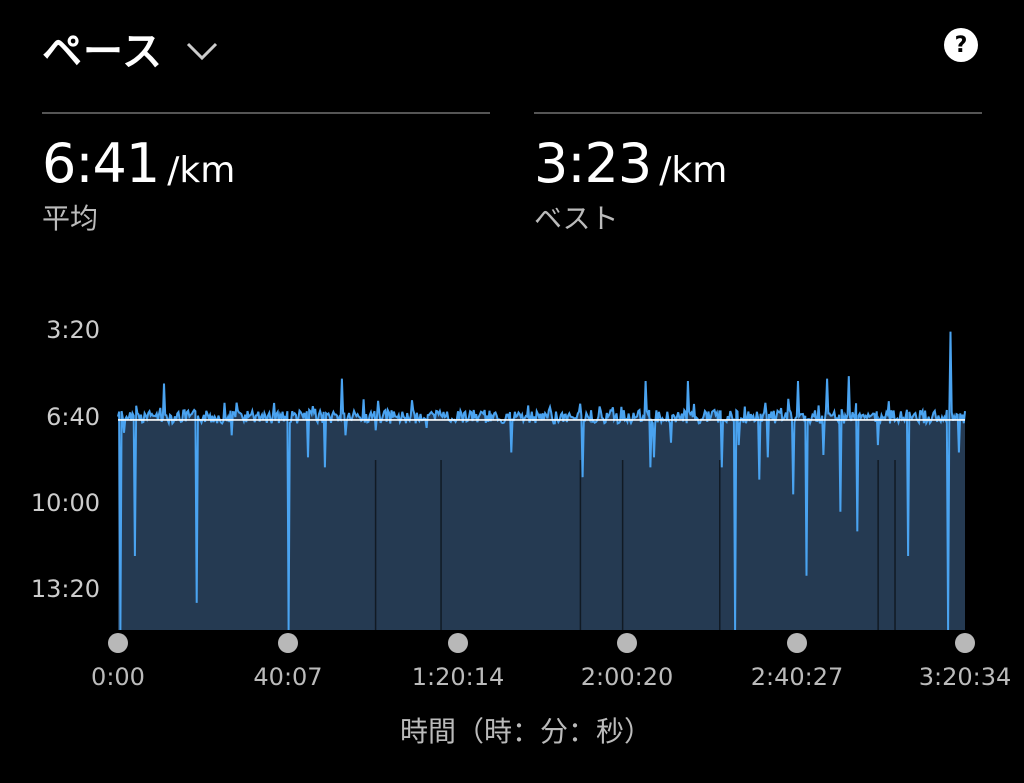 The height and width of the screenshot is (783, 1024). What do you see at coordinates (458, 677) in the screenshot?
I see `x-tick-label: 1:20:14` at bounding box center [458, 677].